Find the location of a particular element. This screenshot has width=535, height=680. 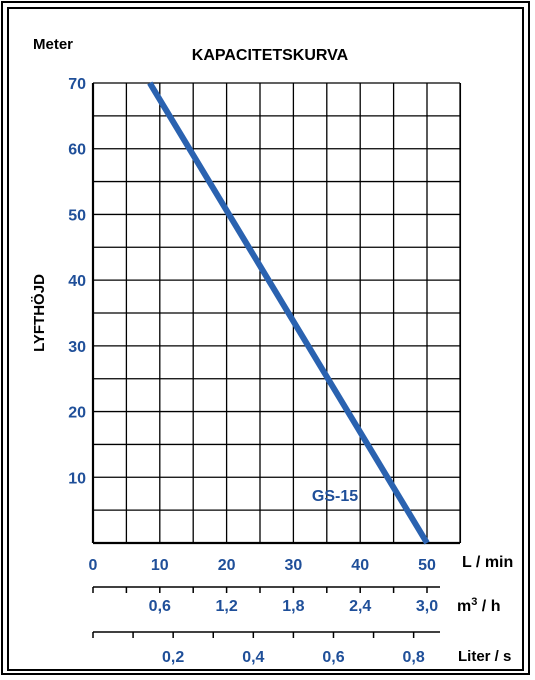

y-tick-label: 20 is located at coordinates (77, 413).